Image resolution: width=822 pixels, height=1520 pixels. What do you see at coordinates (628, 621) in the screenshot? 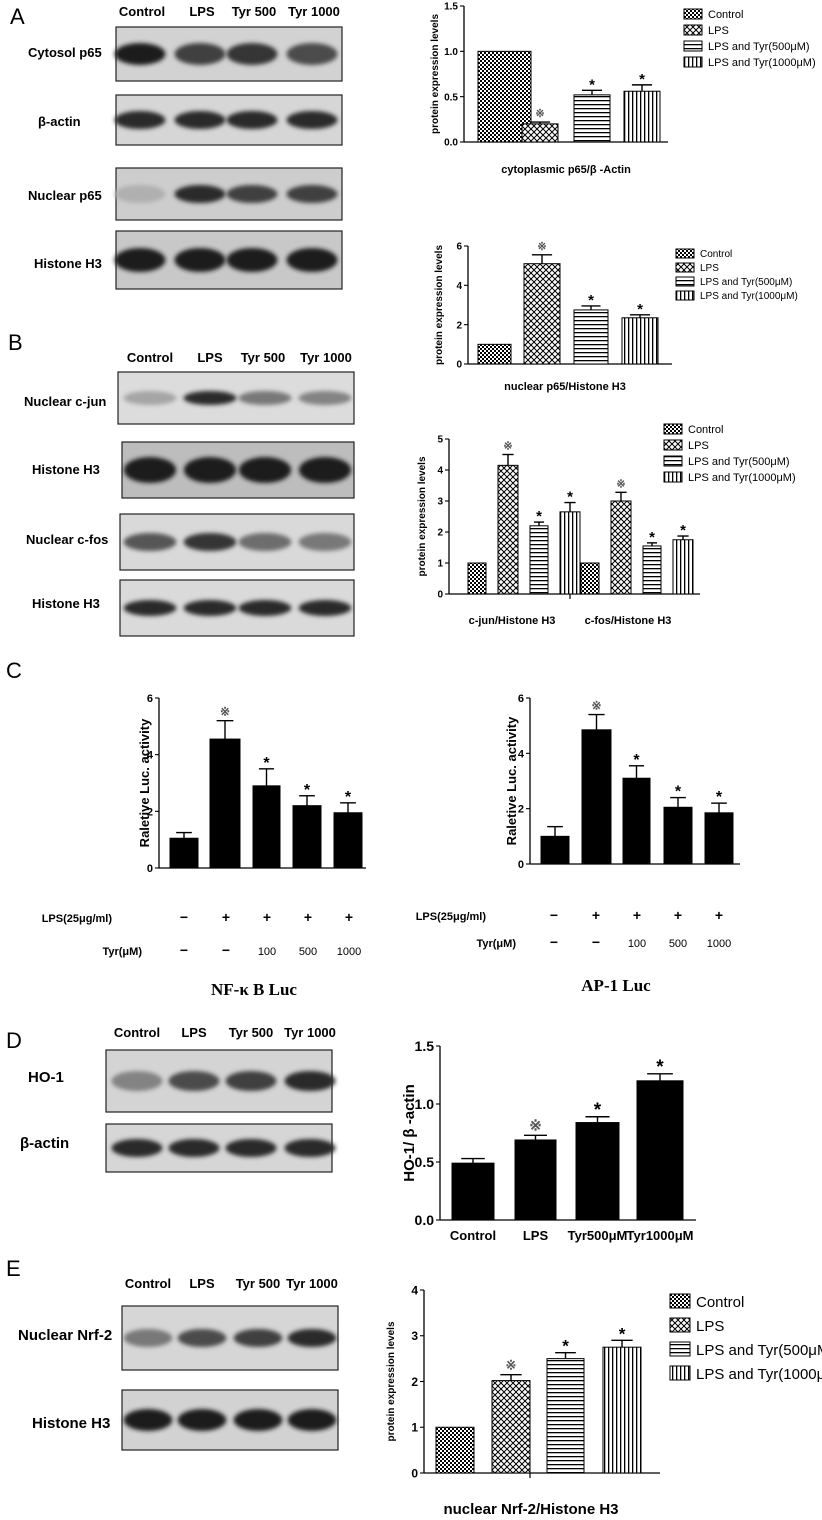
I see `x-category-label: c-fos/Histone H3` at bounding box center [628, 621].